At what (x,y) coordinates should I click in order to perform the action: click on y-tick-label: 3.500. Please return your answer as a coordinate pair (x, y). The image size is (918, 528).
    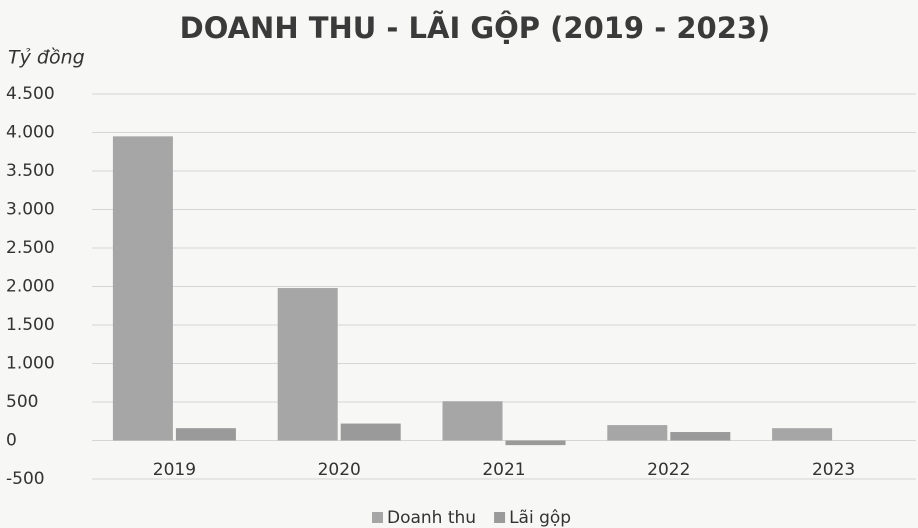
    Looking at the image, I should click on (30, 171).